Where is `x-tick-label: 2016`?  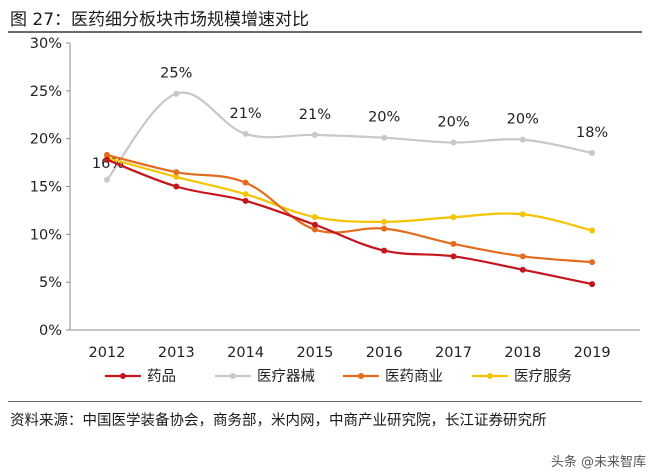 x-tick-label: 2016 is located at coordinates (384, 353).